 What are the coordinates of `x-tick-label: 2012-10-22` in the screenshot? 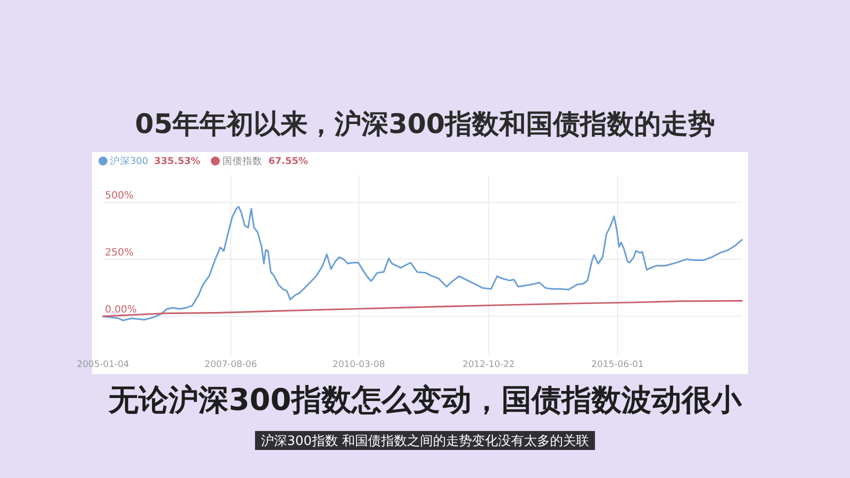 It's located at (488, 365).